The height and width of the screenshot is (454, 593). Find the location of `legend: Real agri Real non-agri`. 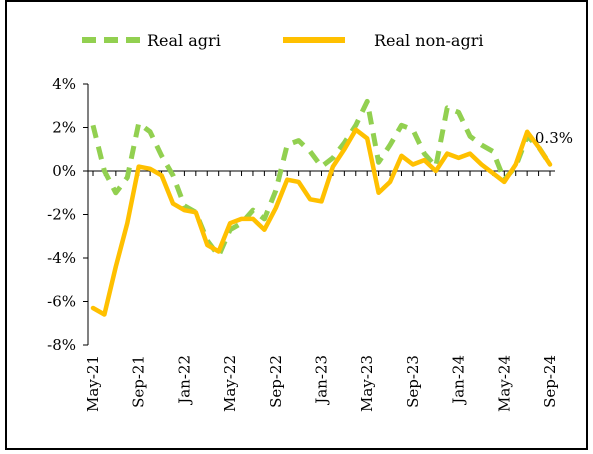

legend: Real agri Real non-agri is located at coordinates (282, 40).